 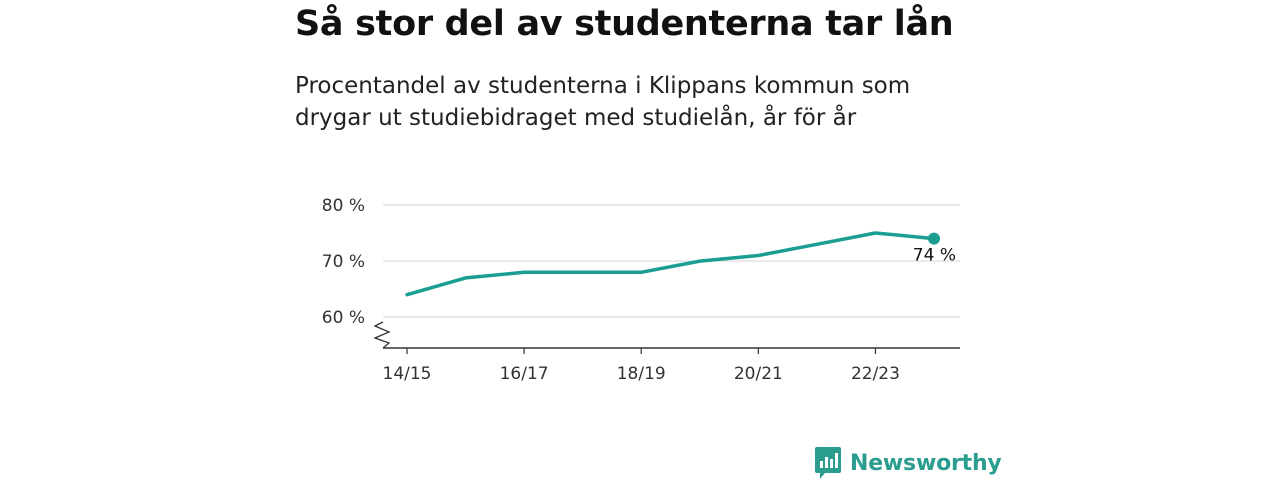 What do you see at coordinates (875, 374) in the screenshot?
I see `x-tick-label: 22/23` at bounding box center [875, 374].